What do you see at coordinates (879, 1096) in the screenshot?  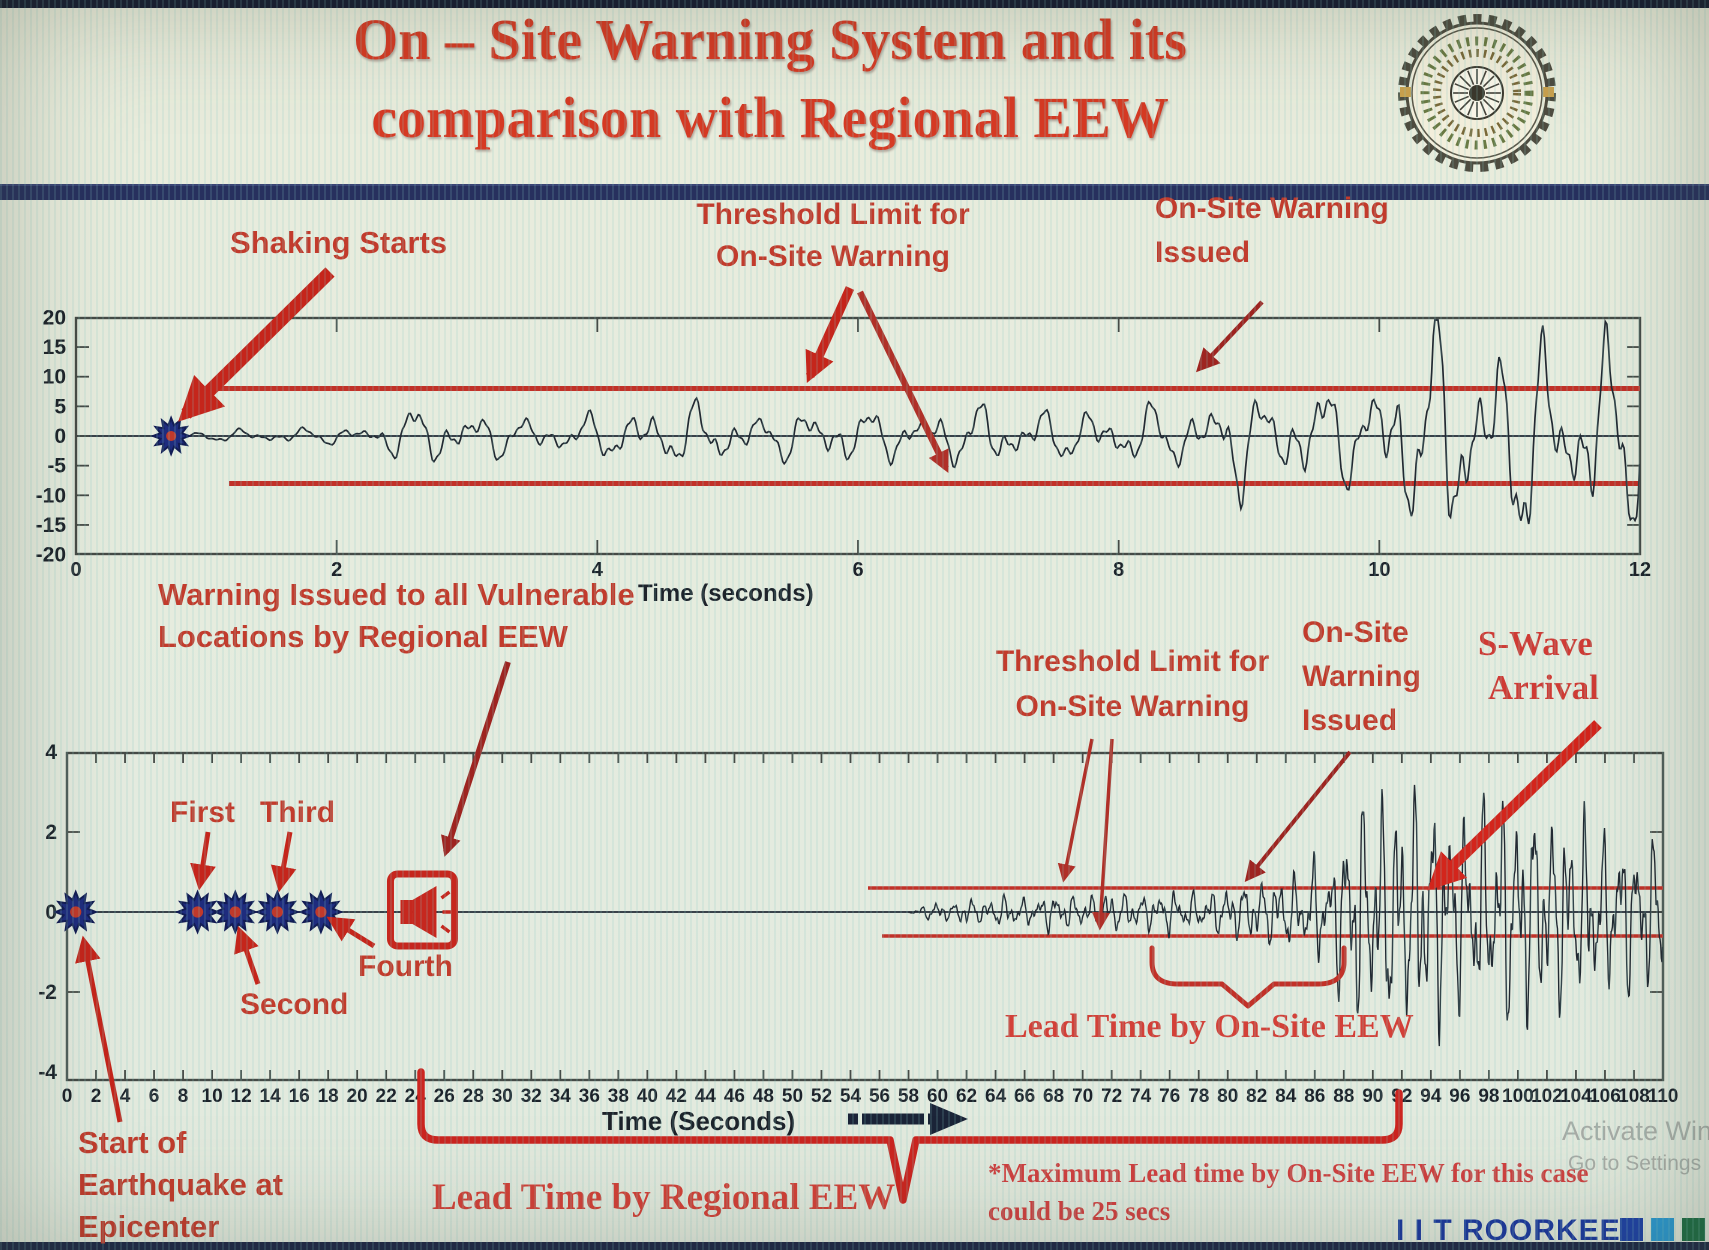 I see `bottom-chart-xtick-label: 56` at bounding box center [879, 1096].